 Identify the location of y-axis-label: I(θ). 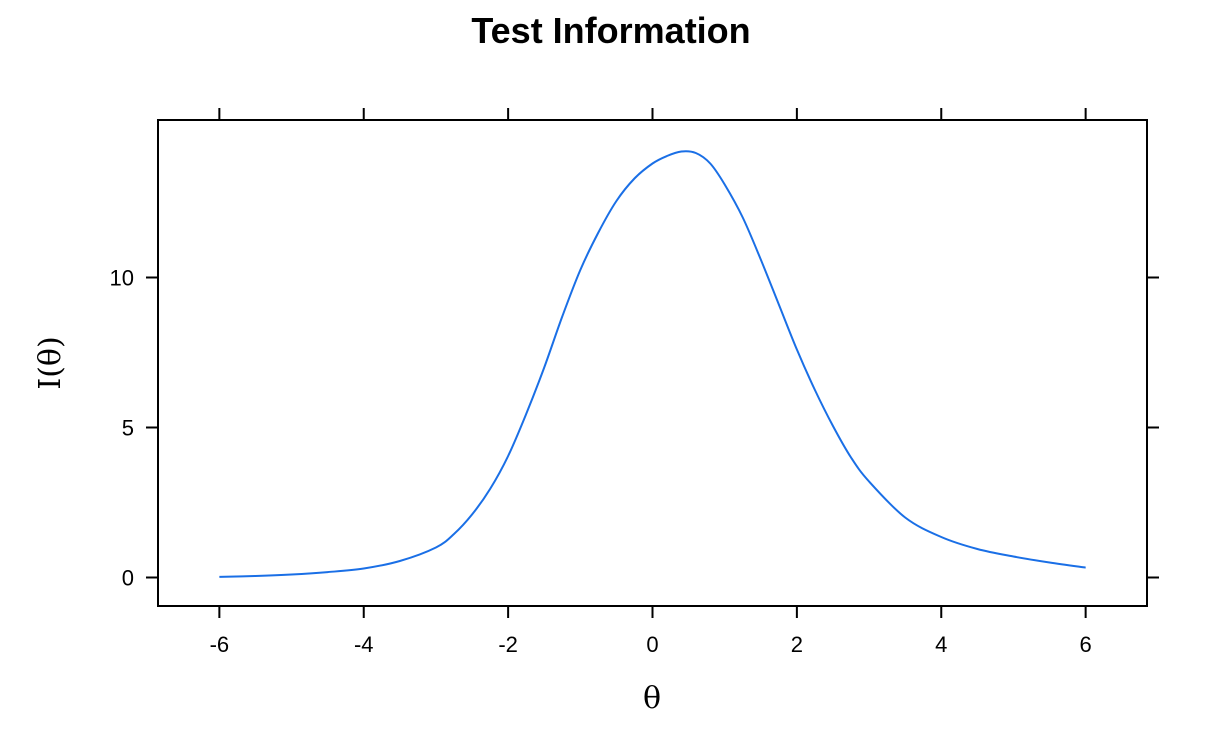
(50, 362).